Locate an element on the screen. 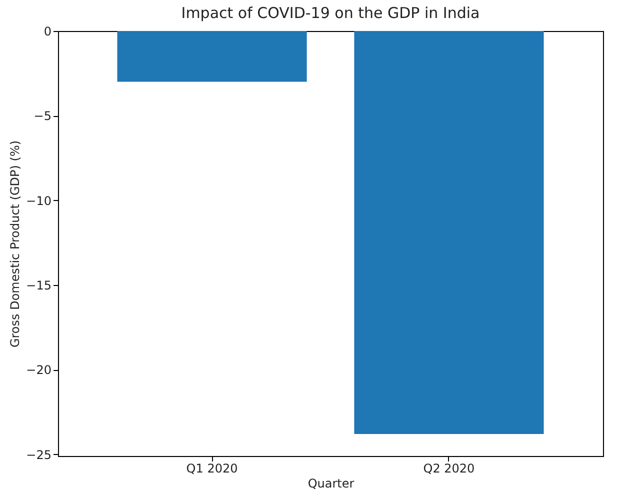 This screenshot has height=495, width=617. y-tick-label: −5 is located at coordinates (43, 116).